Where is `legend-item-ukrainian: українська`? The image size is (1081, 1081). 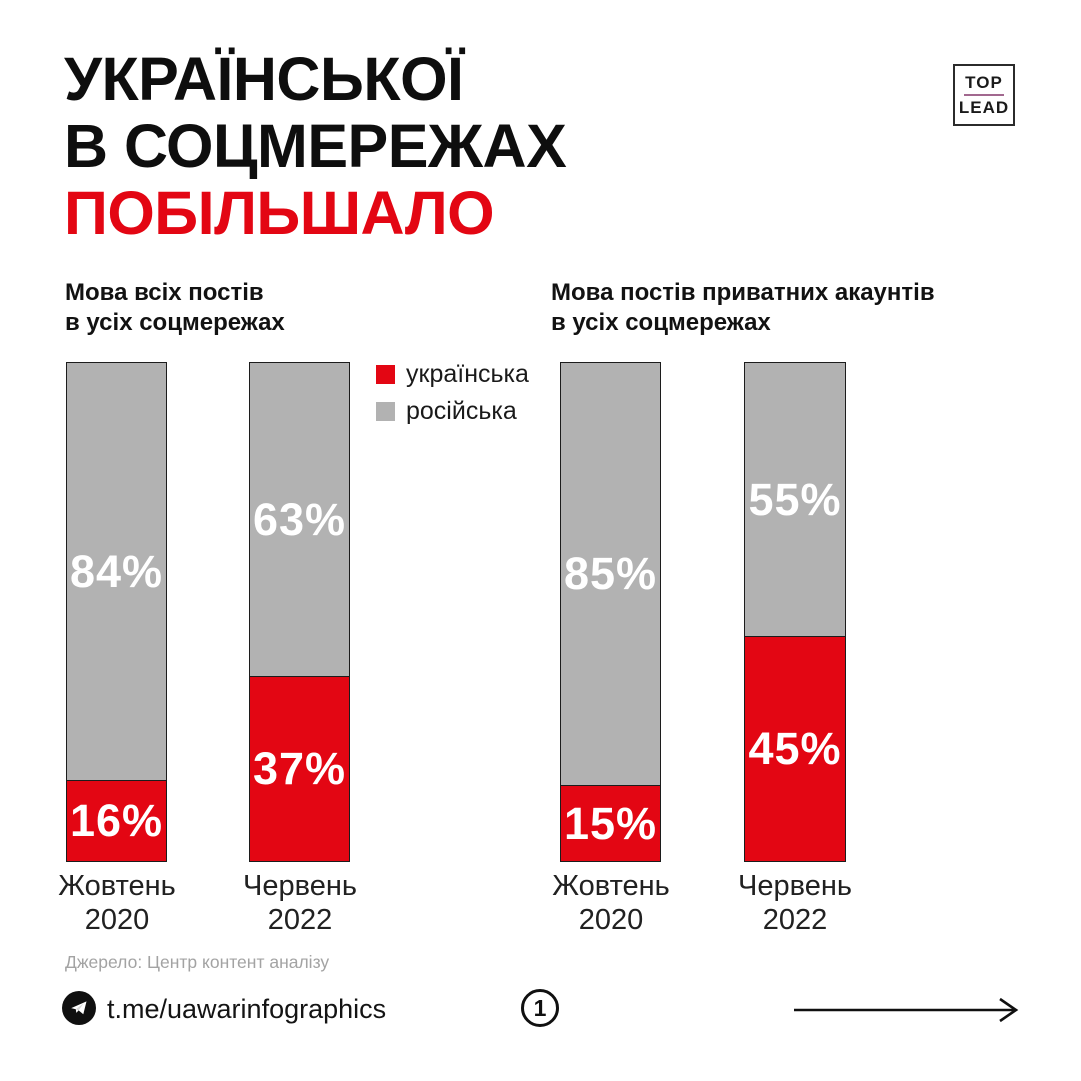
legend-item-ukrainian: українська is located at coordinates (452, 374).